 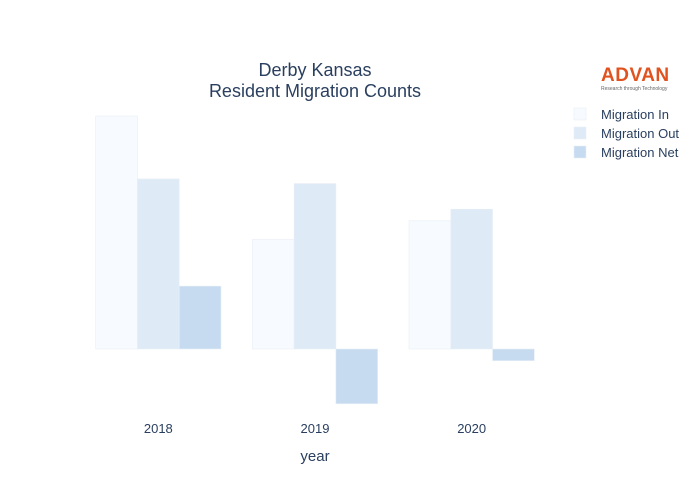 What do you see at coordinates (640, 133) in the screenshot?
I see `legend-label-migration-out: Migration Out` at bounding box center [640, 133].